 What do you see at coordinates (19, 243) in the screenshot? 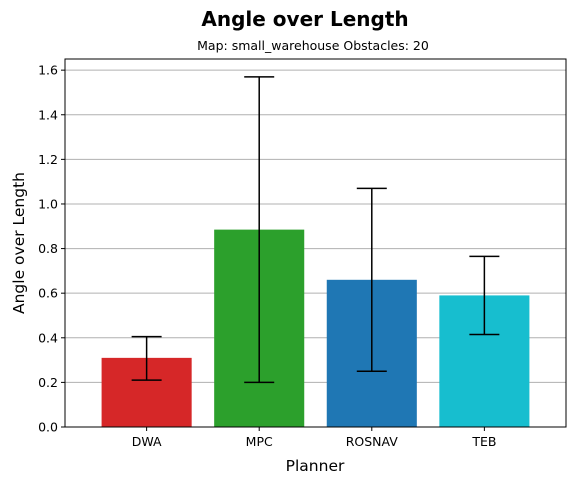
I see `y-axis-label: Angle over Length` at bounding box center [19, 243].